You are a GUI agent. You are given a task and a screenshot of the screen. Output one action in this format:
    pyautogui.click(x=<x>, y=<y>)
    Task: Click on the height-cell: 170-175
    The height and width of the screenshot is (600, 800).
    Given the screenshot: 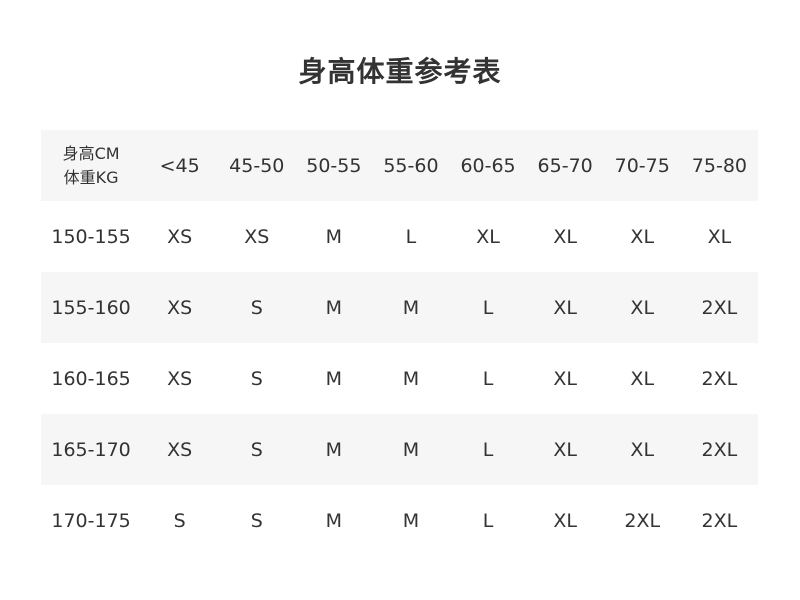 What is the action you would take?
    pyautogui.click(x=91, y=520)
    